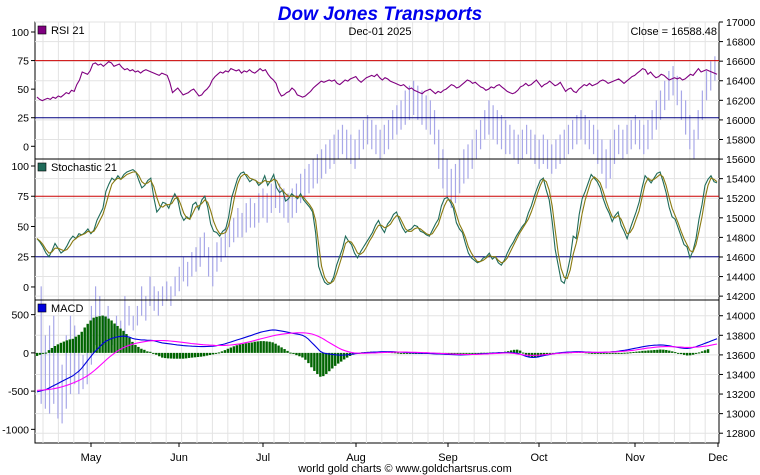 The height and width of the screenshot is (475, 760). I want to click on legend-label: Stochastic 21, so click(84, 168).